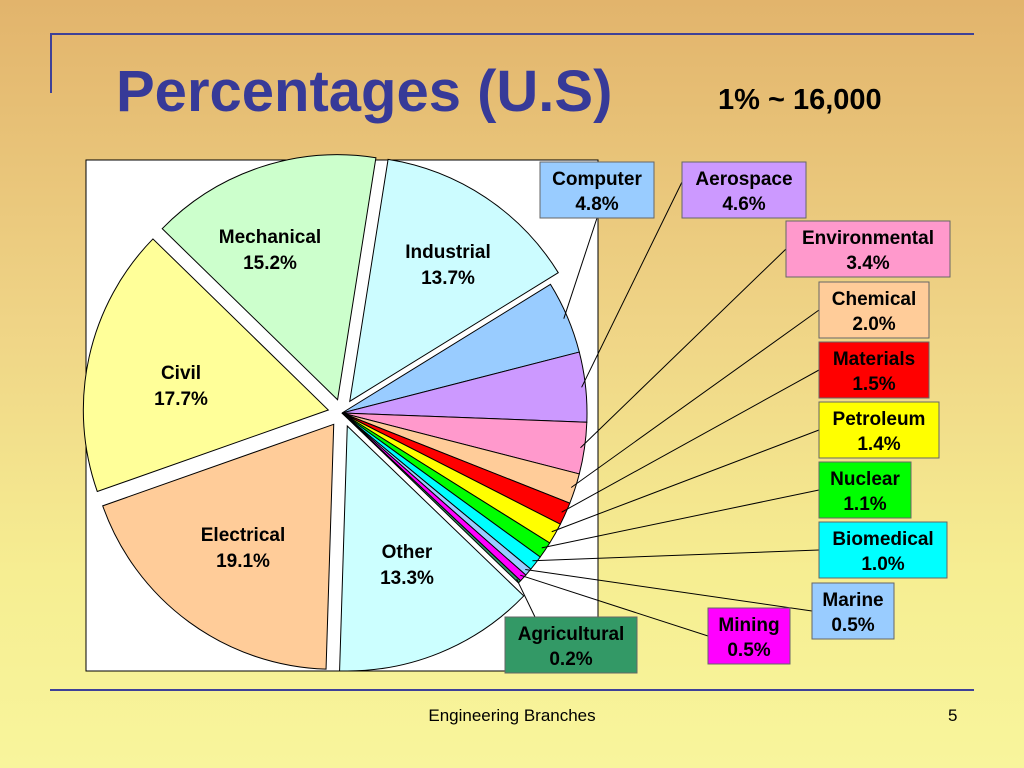 The width and height of the screenshot is (1024, 768). Describe the element at coordinates (270, 237) in the screenshot. I see `slice-label-mechanical: Mechanical` at that location.